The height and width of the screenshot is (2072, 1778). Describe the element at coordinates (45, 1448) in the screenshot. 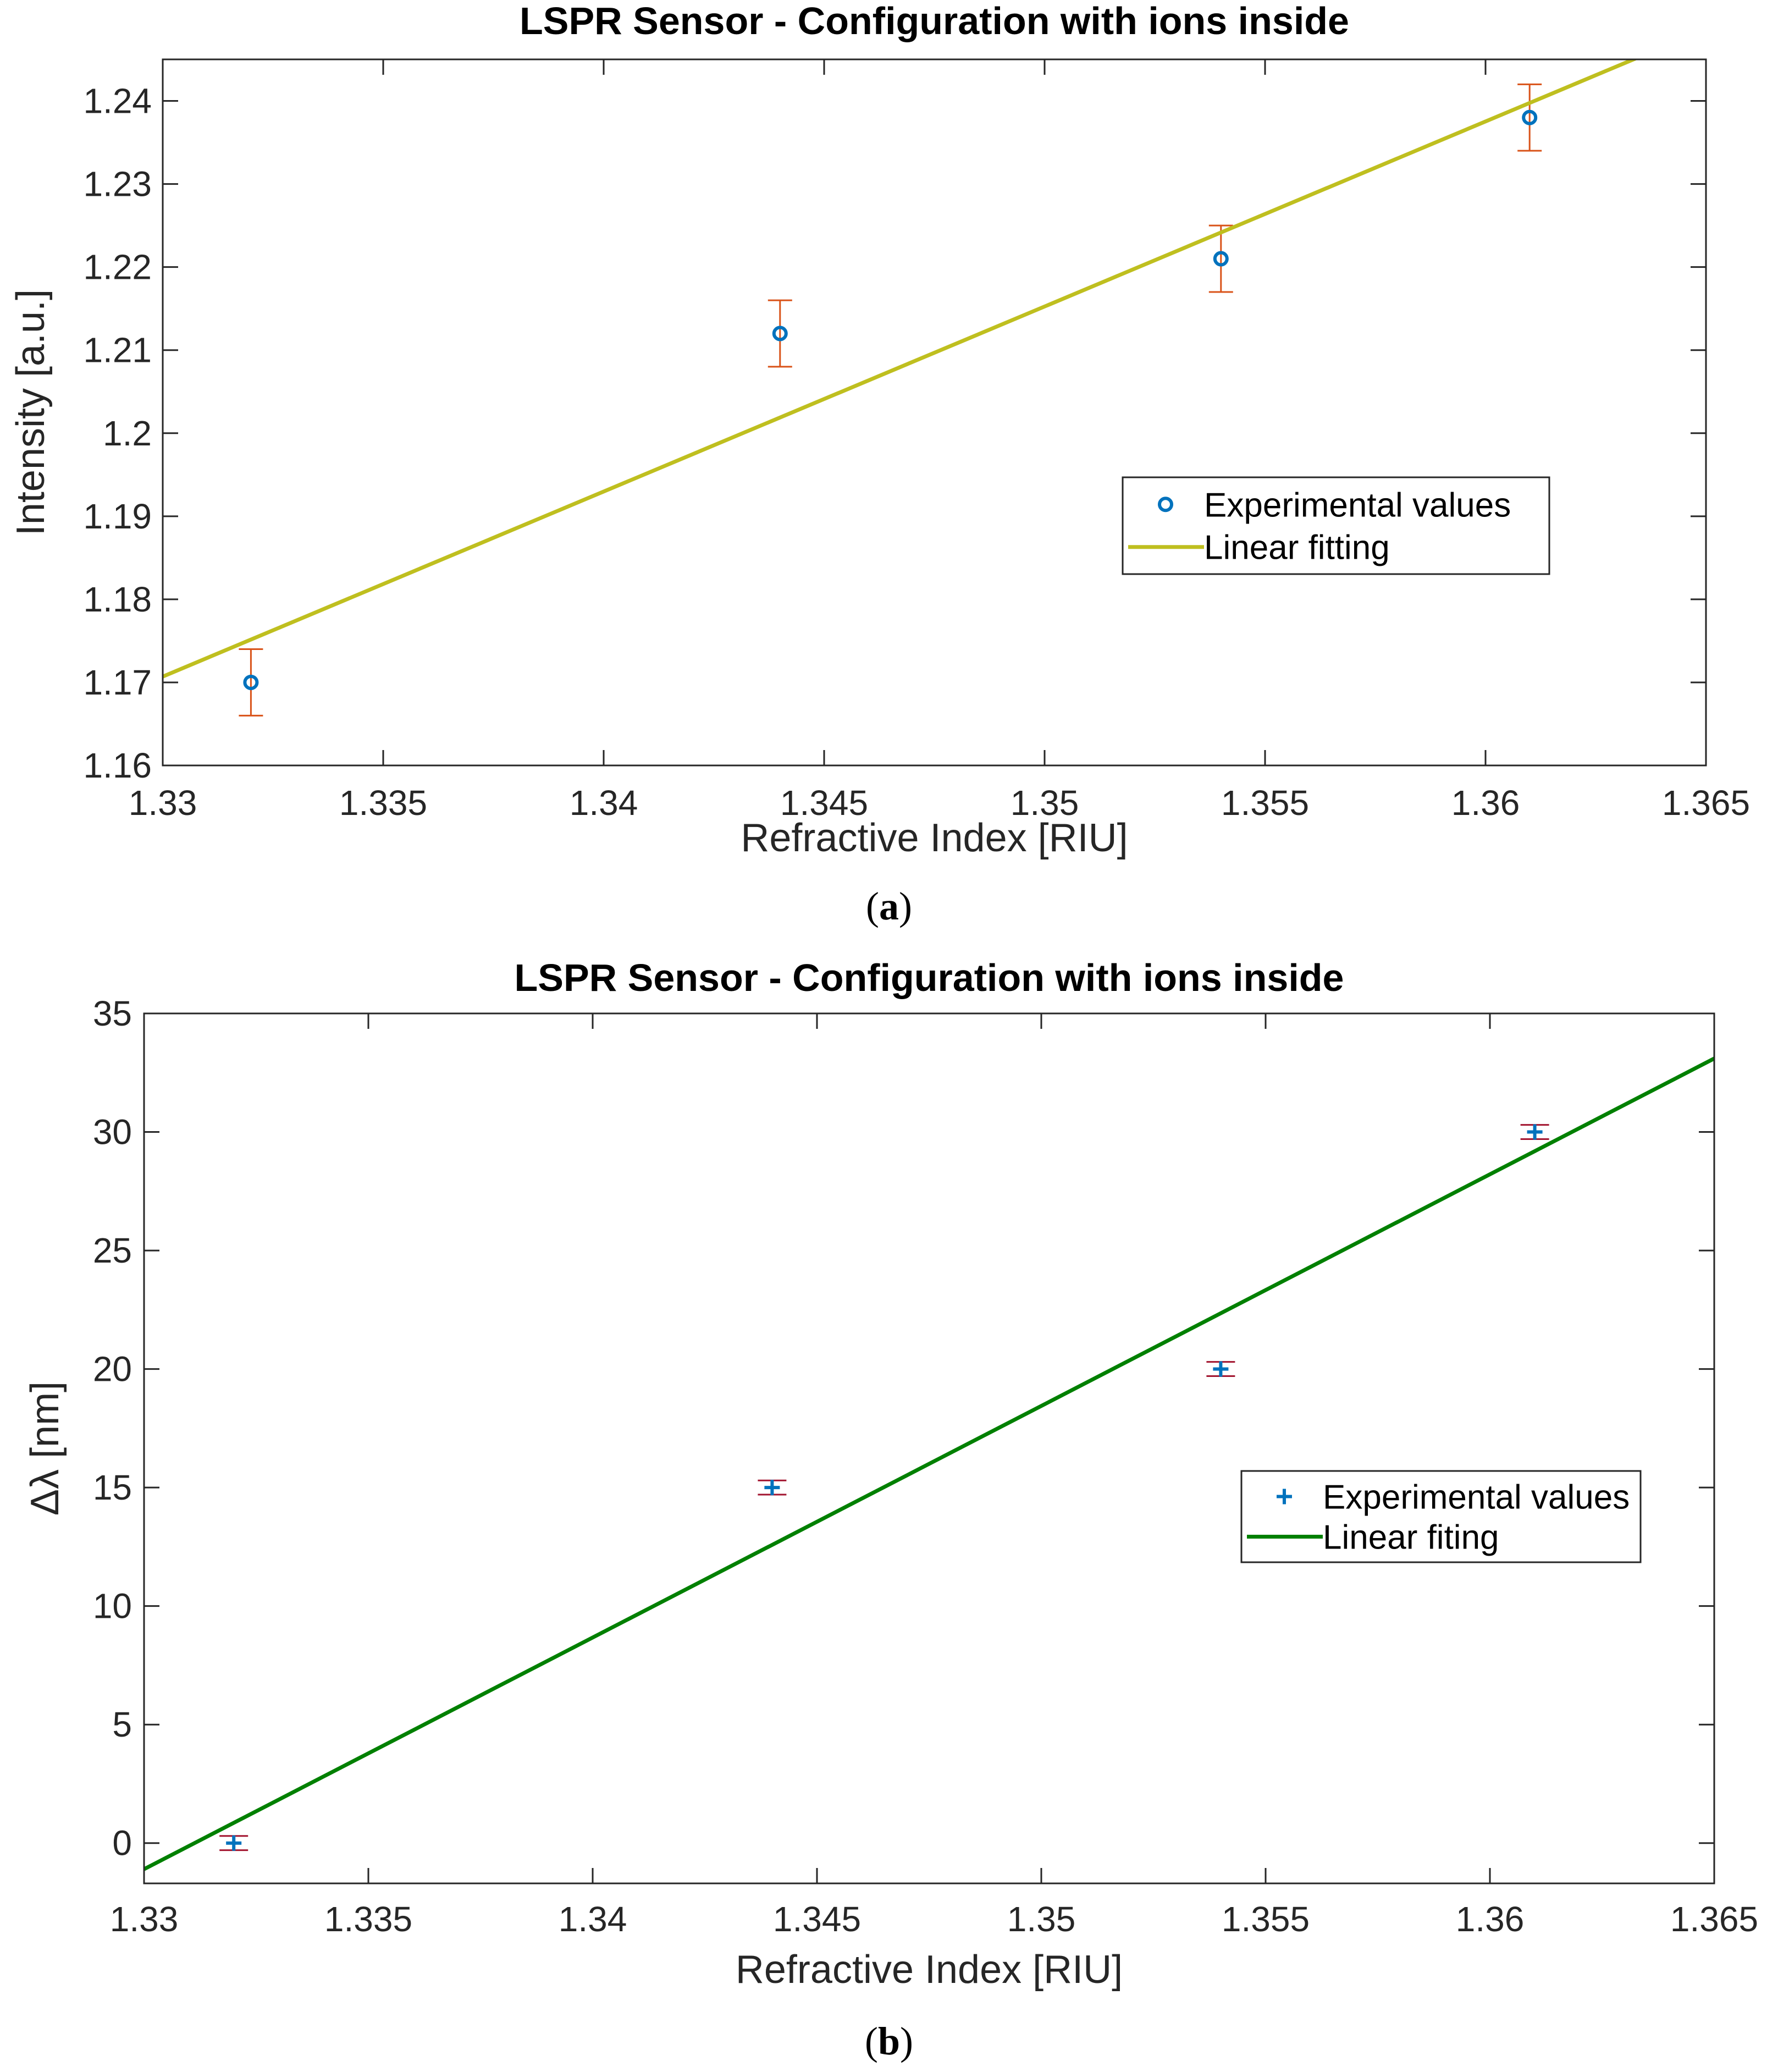

I see `y-axis-label: Δλ [nm]` at that location.